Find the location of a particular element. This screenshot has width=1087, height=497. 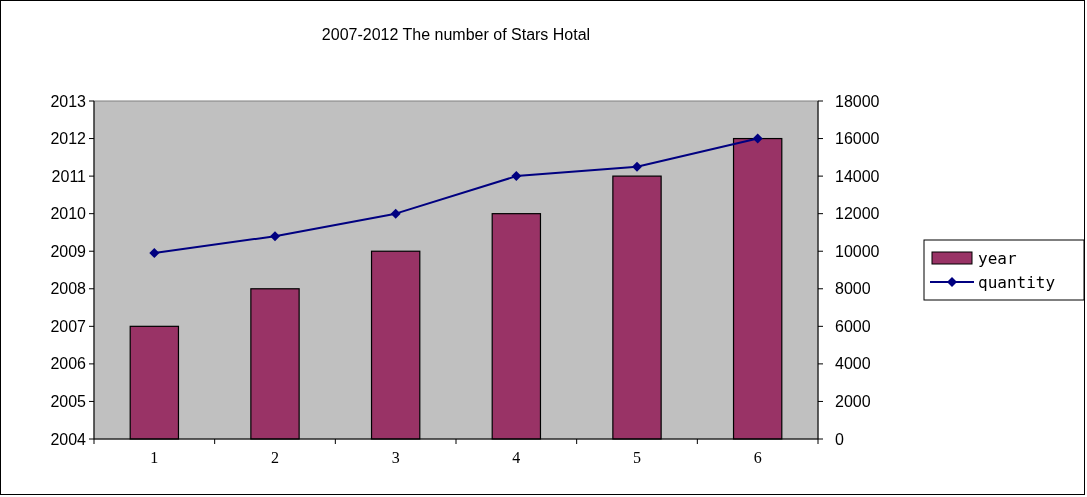

x-tick-label: 1 is located at coordinates (154, 457).